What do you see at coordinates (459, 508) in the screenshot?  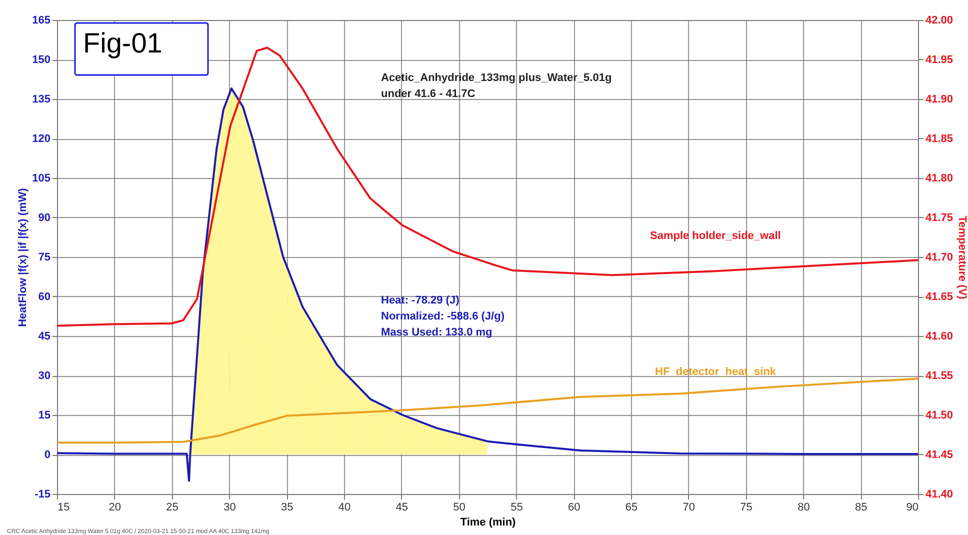 I see `x-tick-label: 50` at bounding box center [459, 508].